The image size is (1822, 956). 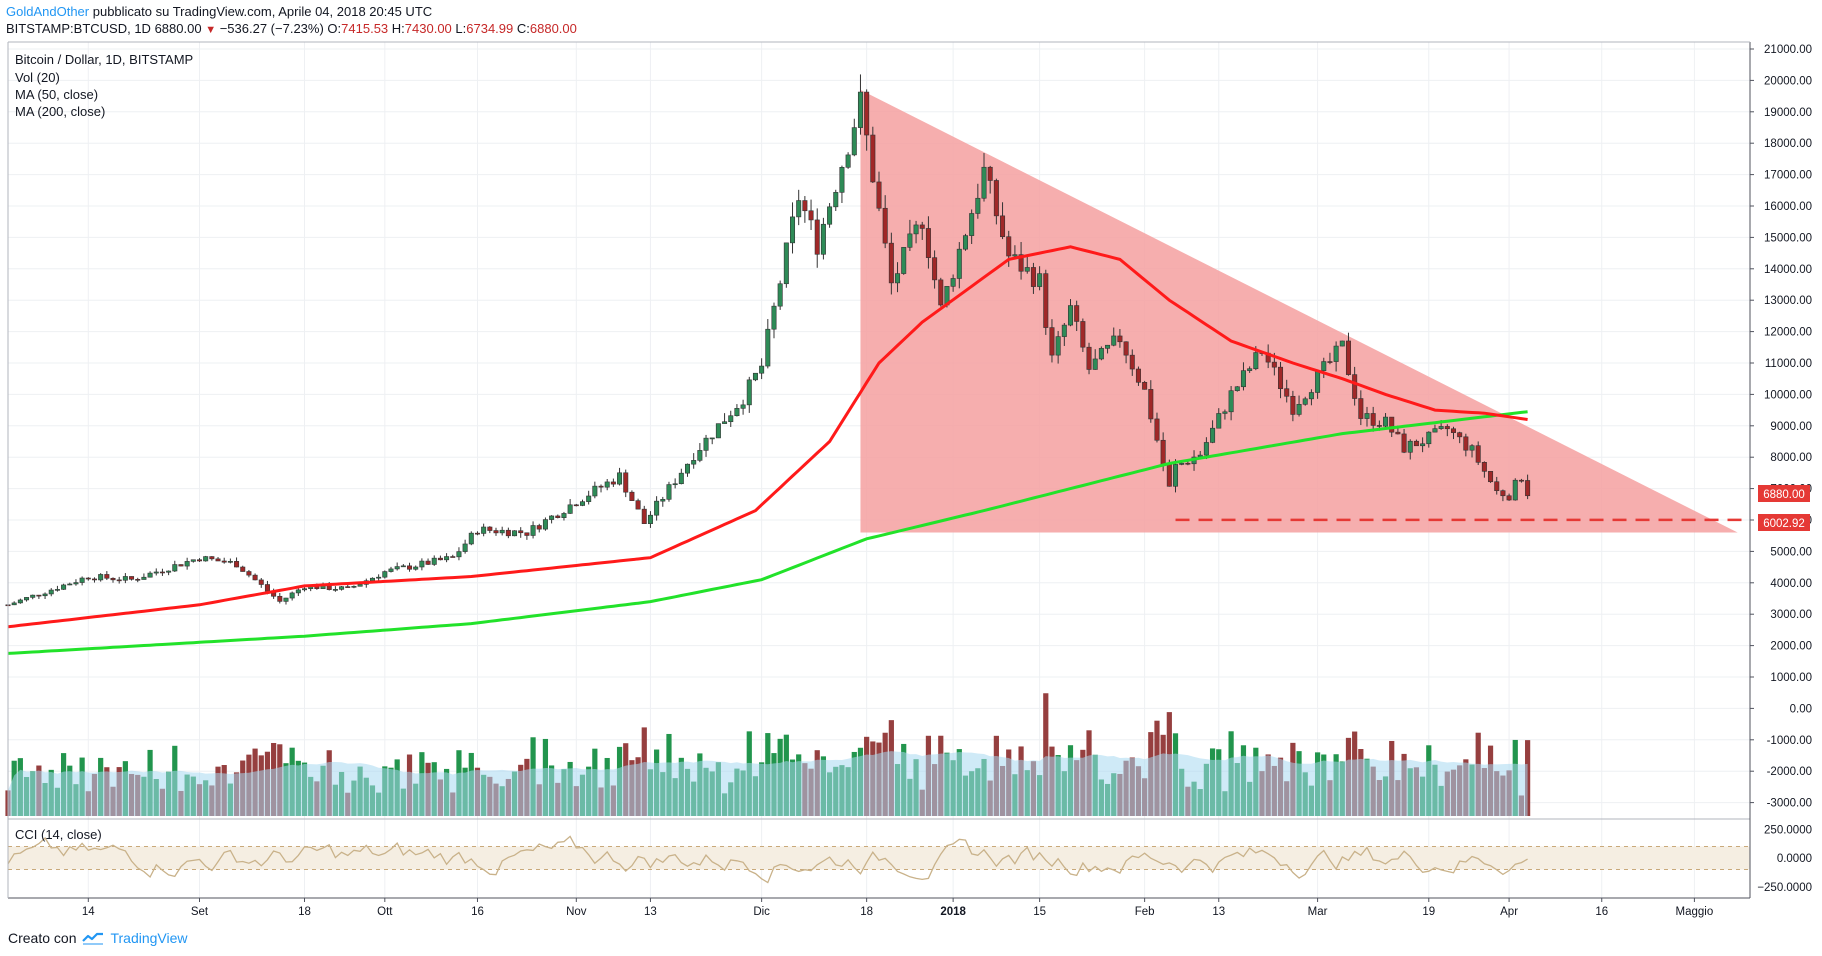 I want to click on support-badge-text: 6002.92, so click(x=1784, y=524).